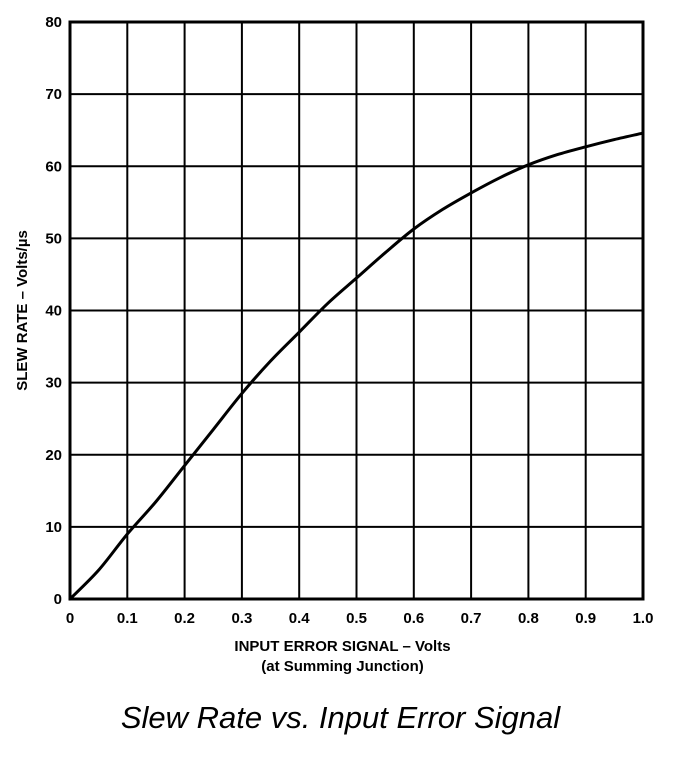 Image resolution: width=681 pixels, height=767 pixels. What do you see at coordinates (342, 666) in the screenshot?
I see `x-axis-subtitle: (at Summing Junction)` at bounding box center [342, 666].